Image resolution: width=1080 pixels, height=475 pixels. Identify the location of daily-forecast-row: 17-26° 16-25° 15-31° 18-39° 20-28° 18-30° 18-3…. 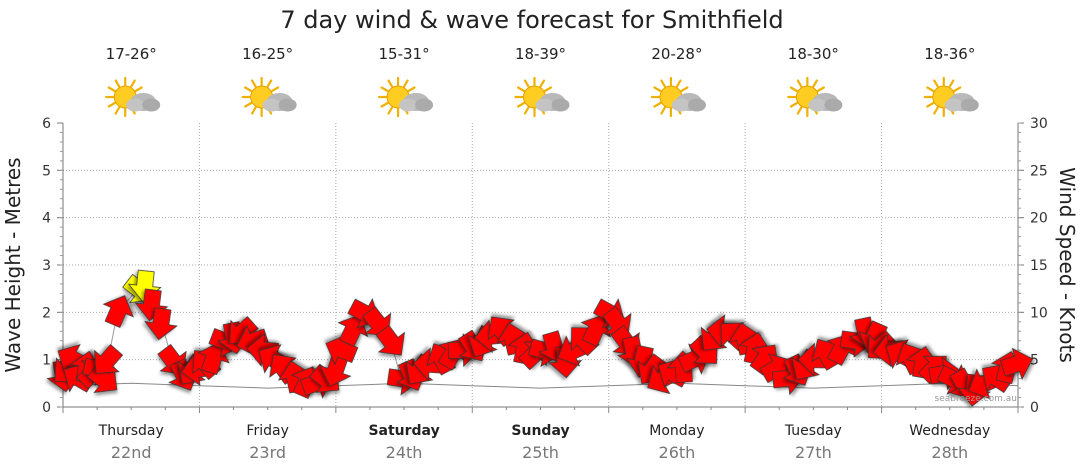
(542, 81).